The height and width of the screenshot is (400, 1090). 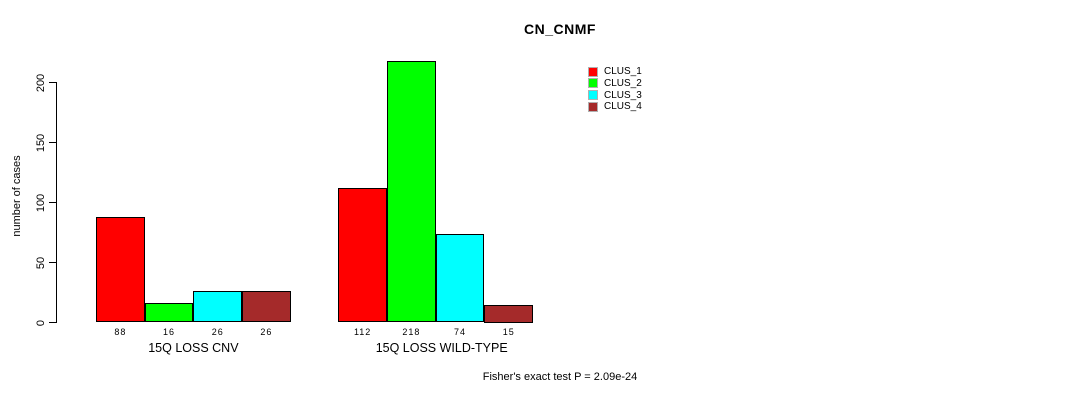 I want to click on fisher-test-annotation: Fisher's exact test P = 2.09e-24, so click(x=560, y=377).